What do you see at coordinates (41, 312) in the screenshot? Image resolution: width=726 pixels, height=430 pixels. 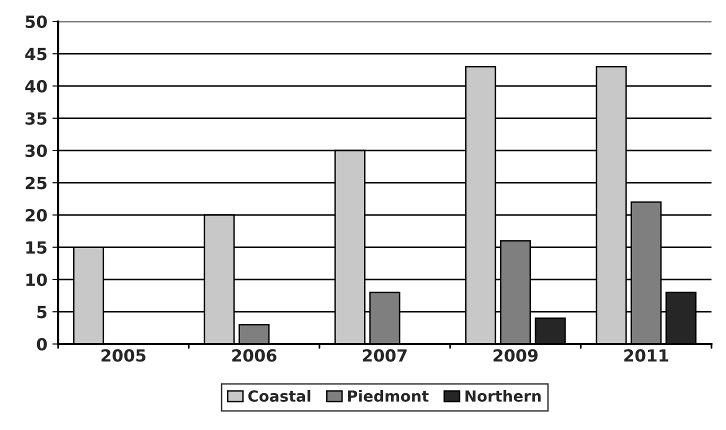 I see `y-tick-label: 5` at bounding box center [41, 312].